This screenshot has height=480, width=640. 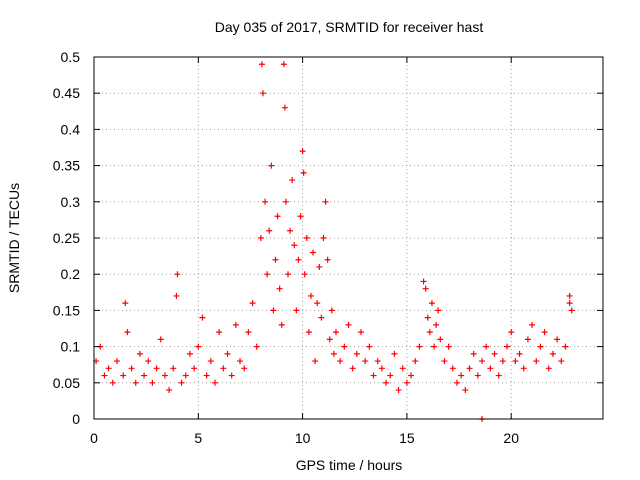 I want to click on y-tick-label: 0.25, so click(x=66, y=238).